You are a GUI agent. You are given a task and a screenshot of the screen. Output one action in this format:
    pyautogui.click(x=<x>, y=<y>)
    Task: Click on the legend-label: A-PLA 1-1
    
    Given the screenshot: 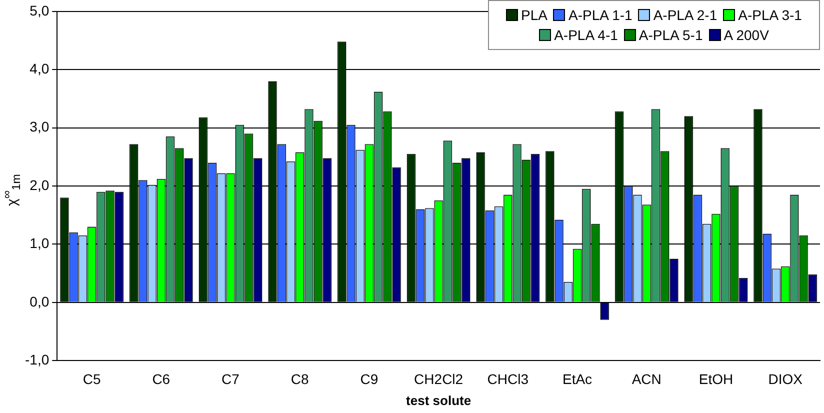 What is the action you would take?
    pyautogui.click(x=600, y=15)
    